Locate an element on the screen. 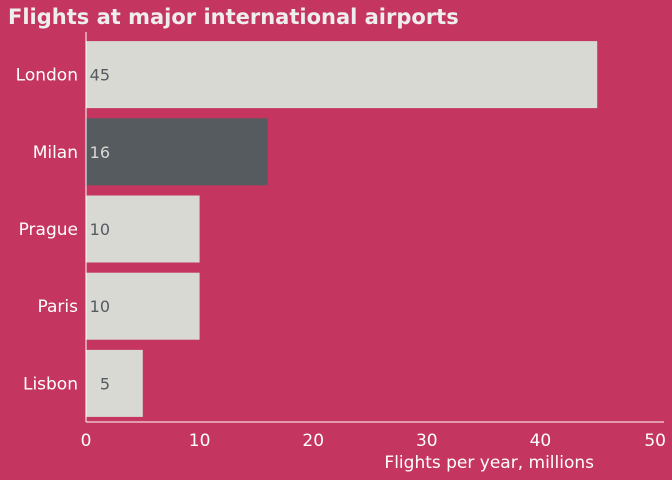 The image size is (672, 480). chart-title: Flights at major international airports is located at coordinates (233, 17).